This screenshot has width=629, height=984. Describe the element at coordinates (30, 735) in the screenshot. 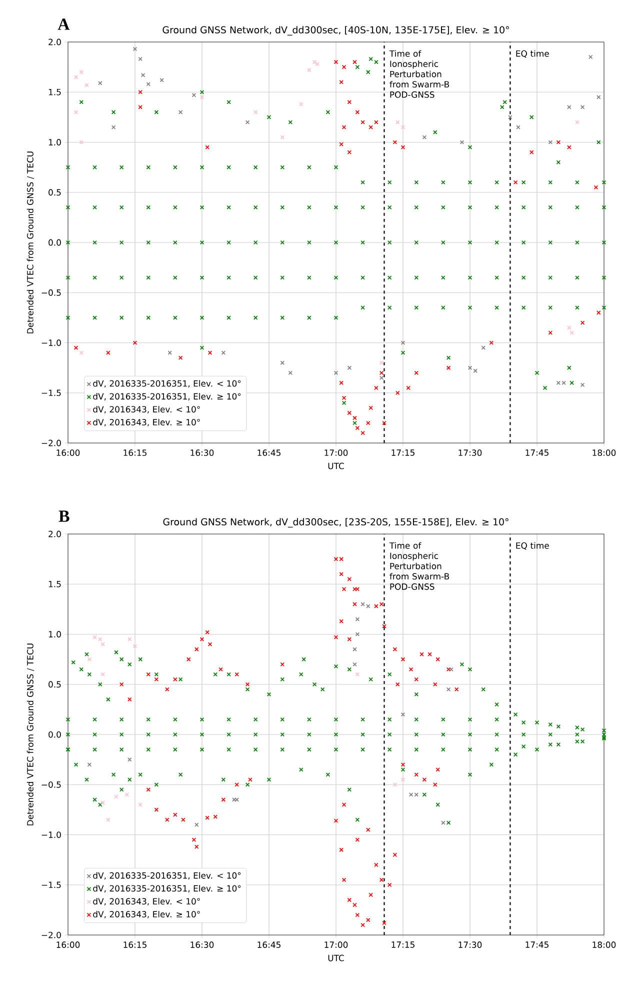

I see `y-axis-title: Detrended VTEC from Ground GNSS / TECU` at that location.